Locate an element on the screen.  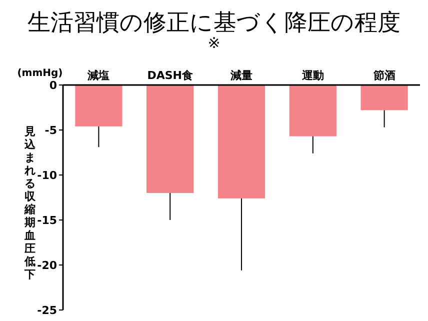
x-tick-label: 節酒 is located at coordinates (384, 75).